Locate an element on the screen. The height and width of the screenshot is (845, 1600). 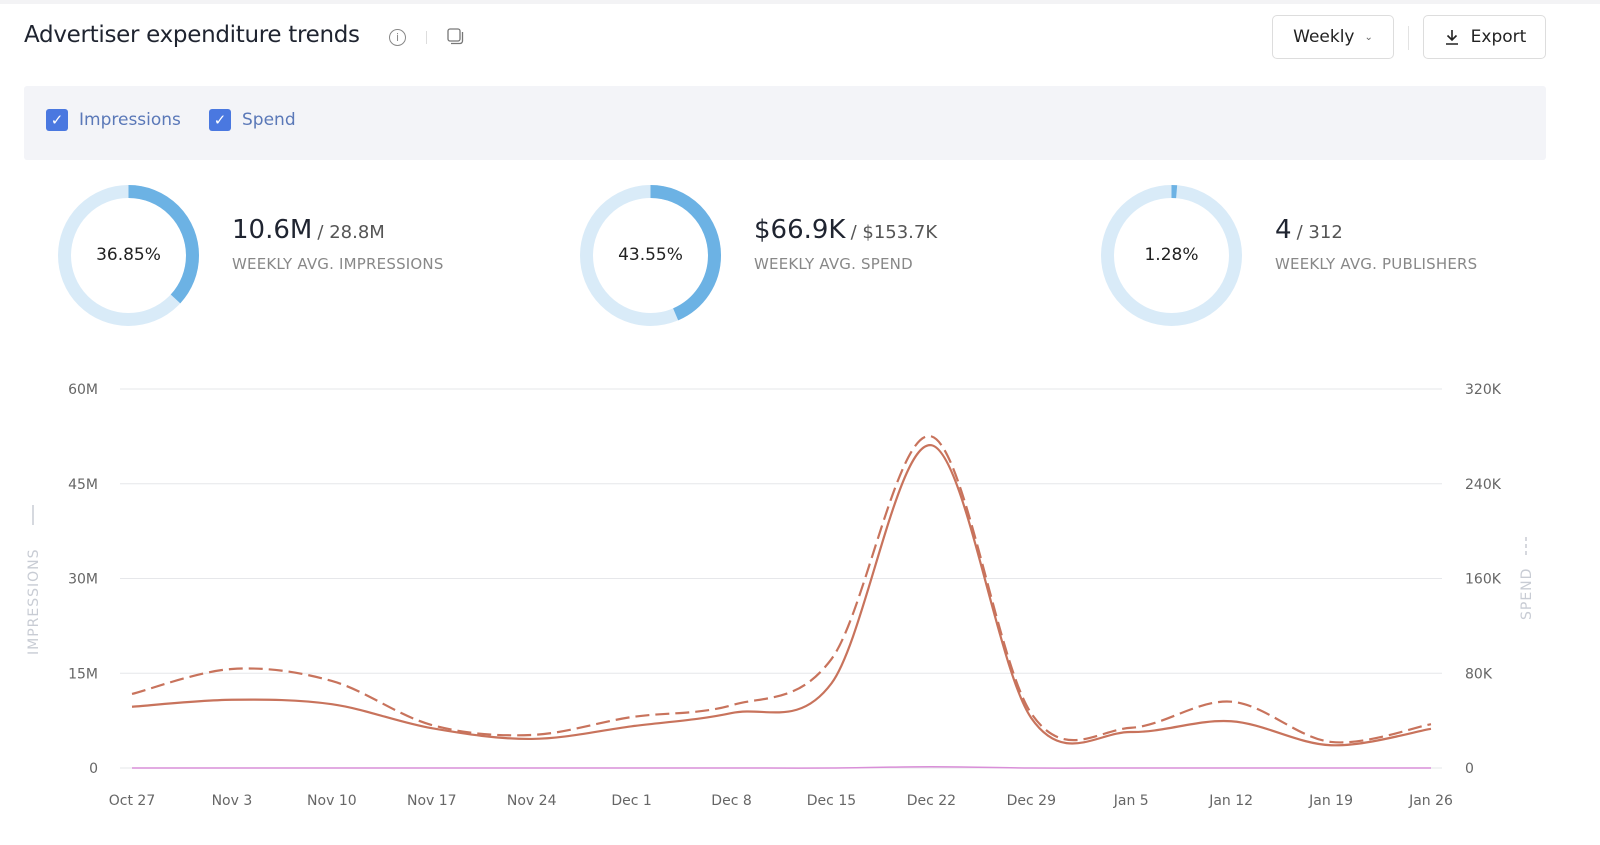
baseline-series-line is located at coordinates (781, 767).